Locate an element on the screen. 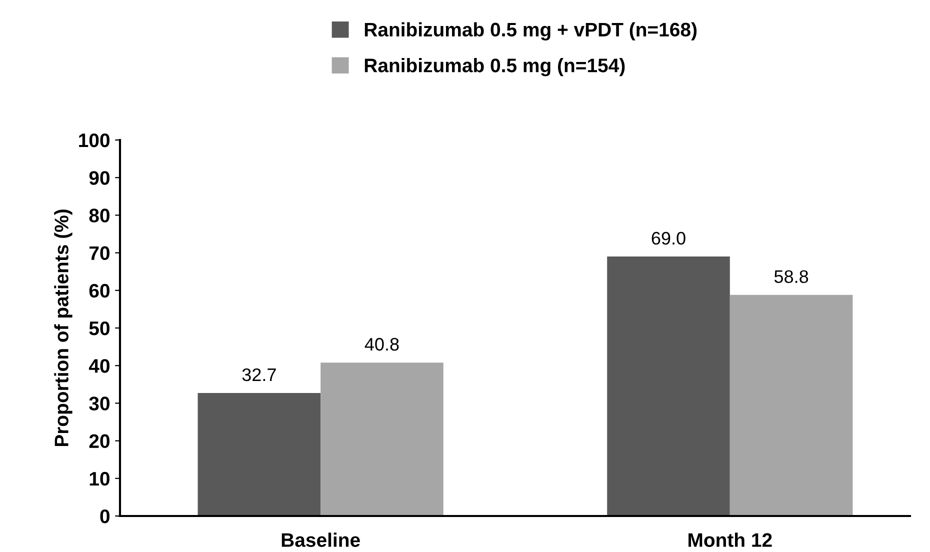 The image size is (930, 552). x-tick-label: Month 12 is located at coordinates (730, 539).